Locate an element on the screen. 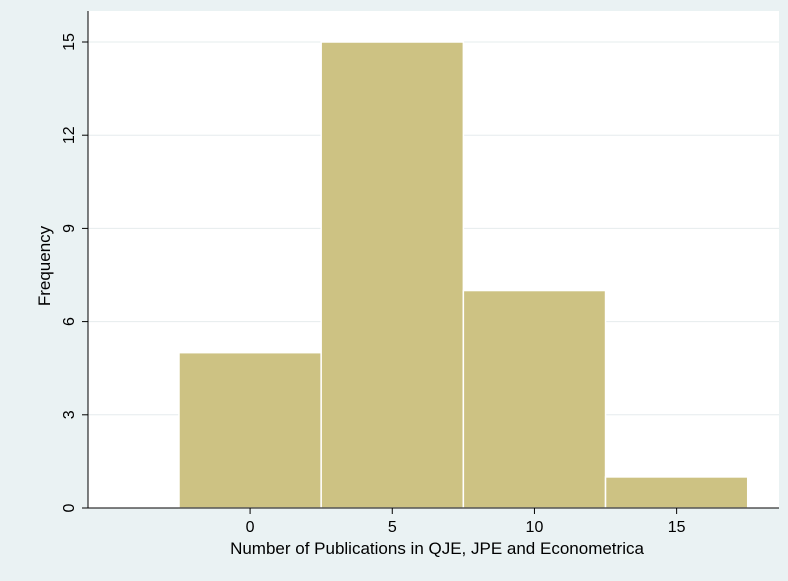  x-tick-label: 5 is located at coordinates (392, 527).